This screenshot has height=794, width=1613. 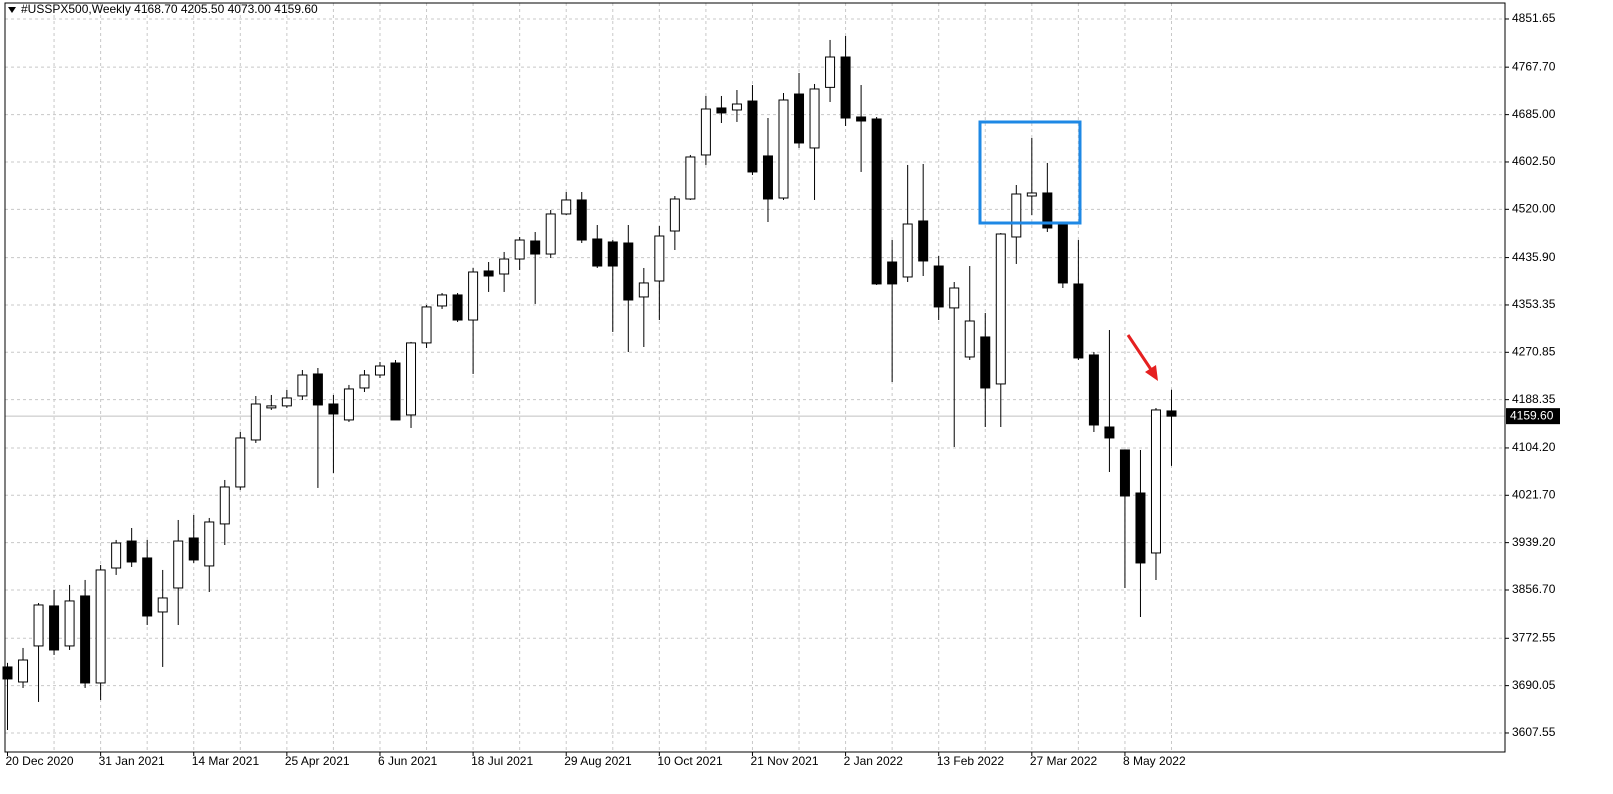 I want to click on x-tick-label: 31 Jan 2021, so click(x=132, y=761).